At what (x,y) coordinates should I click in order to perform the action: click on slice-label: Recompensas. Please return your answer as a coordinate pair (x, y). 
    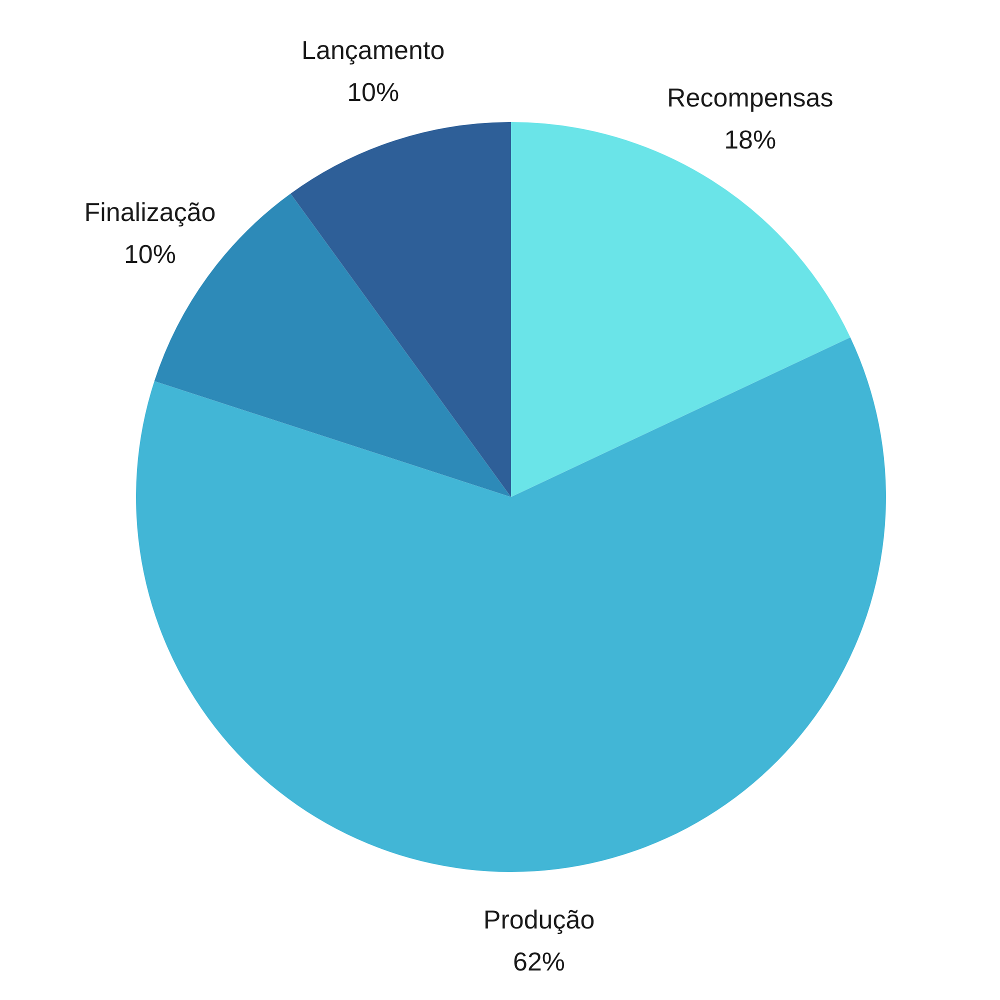
    Looking at the image, I should click on (750, 97).